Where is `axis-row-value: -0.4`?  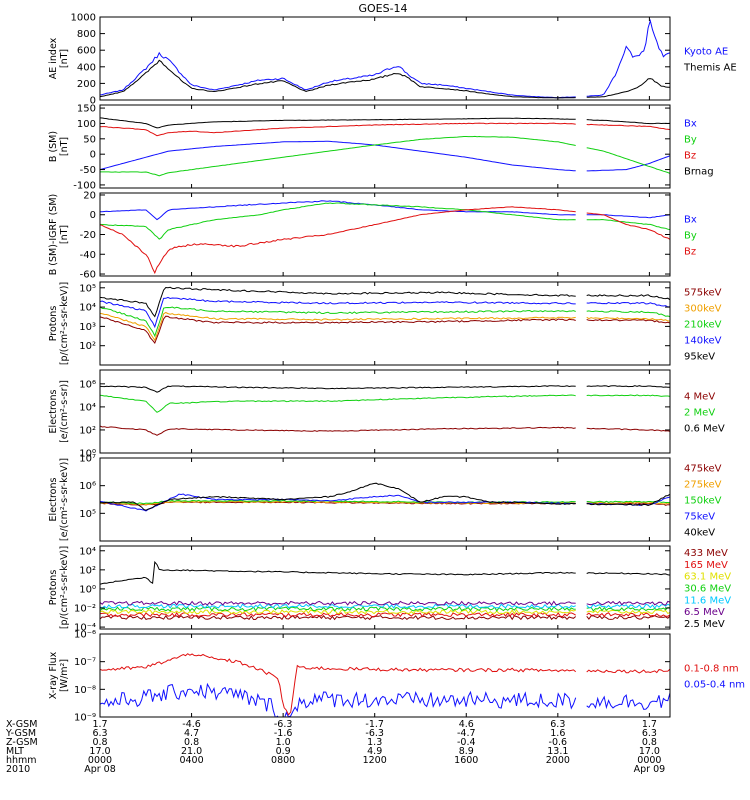 axis-row-value: -0.4 is located at coordinates (466, 742).